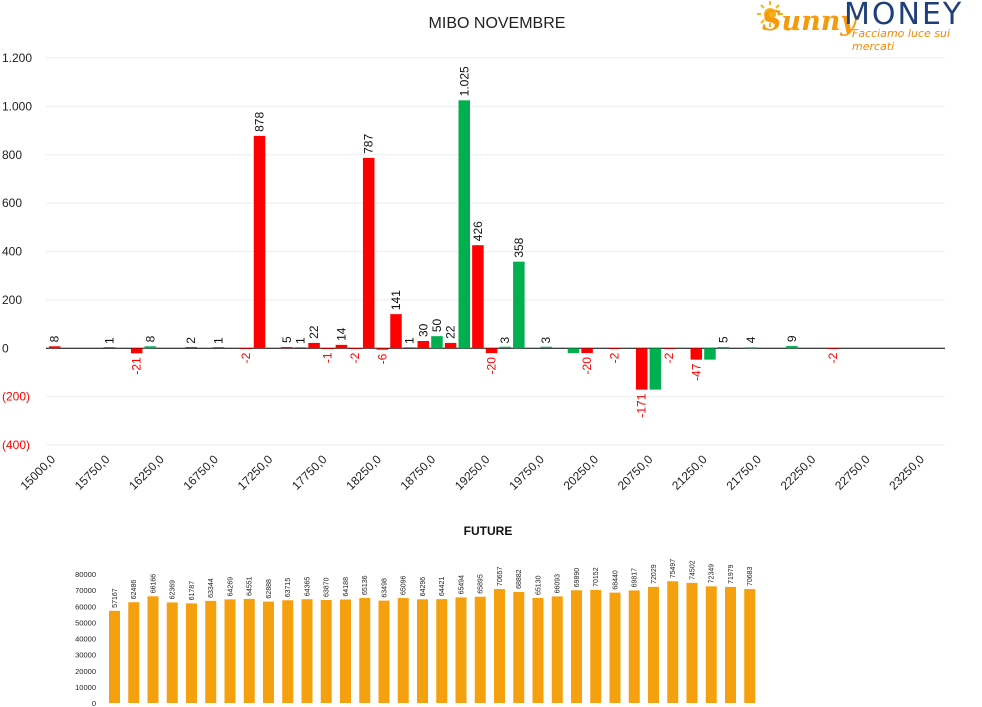 The image size is (982, 707). What do you see at coordinates (38, 472) in the screenshot?
I see `x-tick-label: 15000,0` at bounding box center [38, 472].